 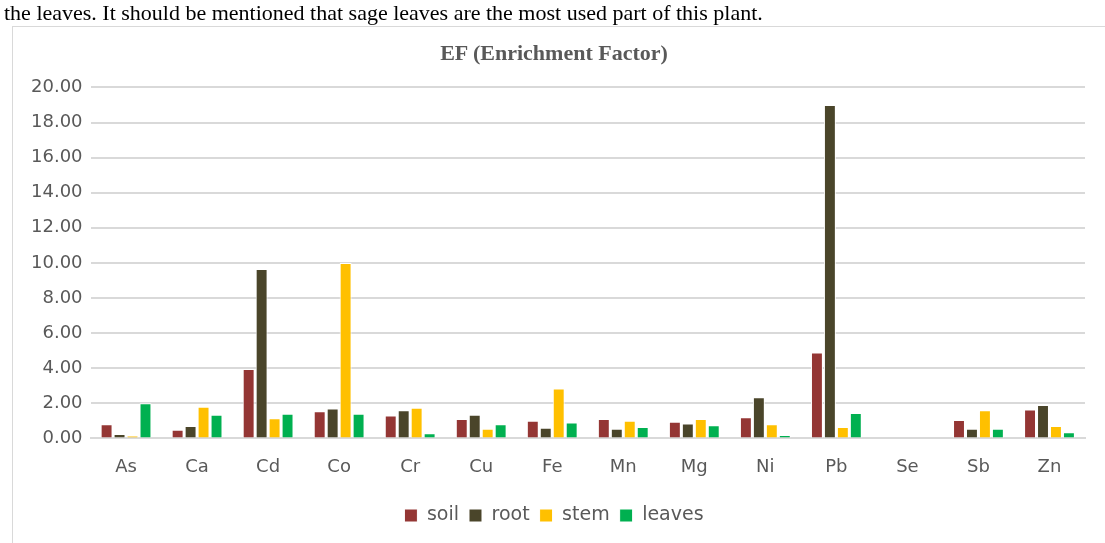 What do you see at coordinates (978, 465) in the screenshot?
I see `x-tick-label: Sb` at bounding box center [978, 465].